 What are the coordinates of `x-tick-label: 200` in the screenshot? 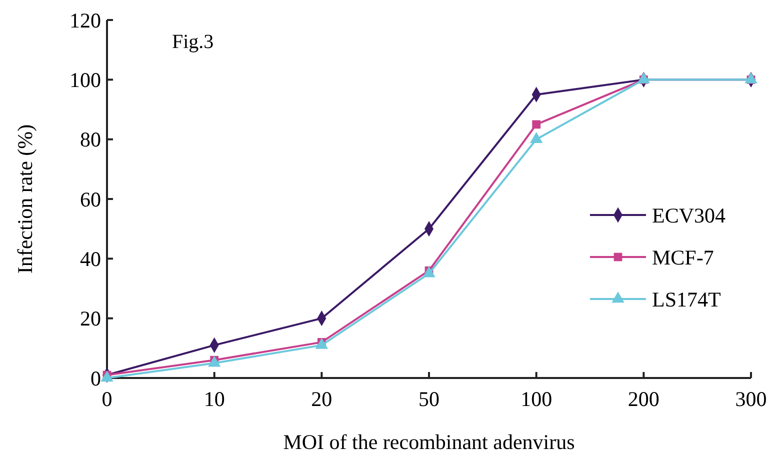 It's located at (644, 399).